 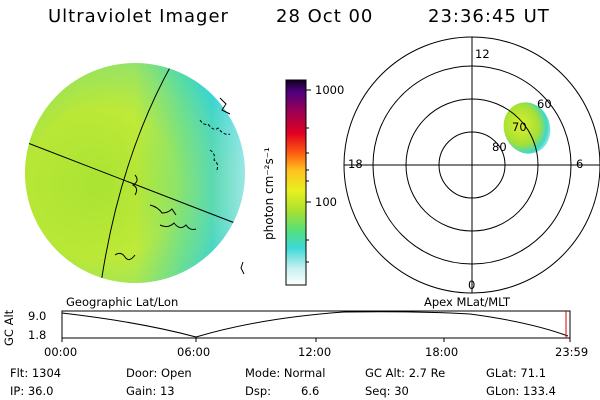 I want to click on colorbar-tick-100: 100, so click(x=326, y=202).